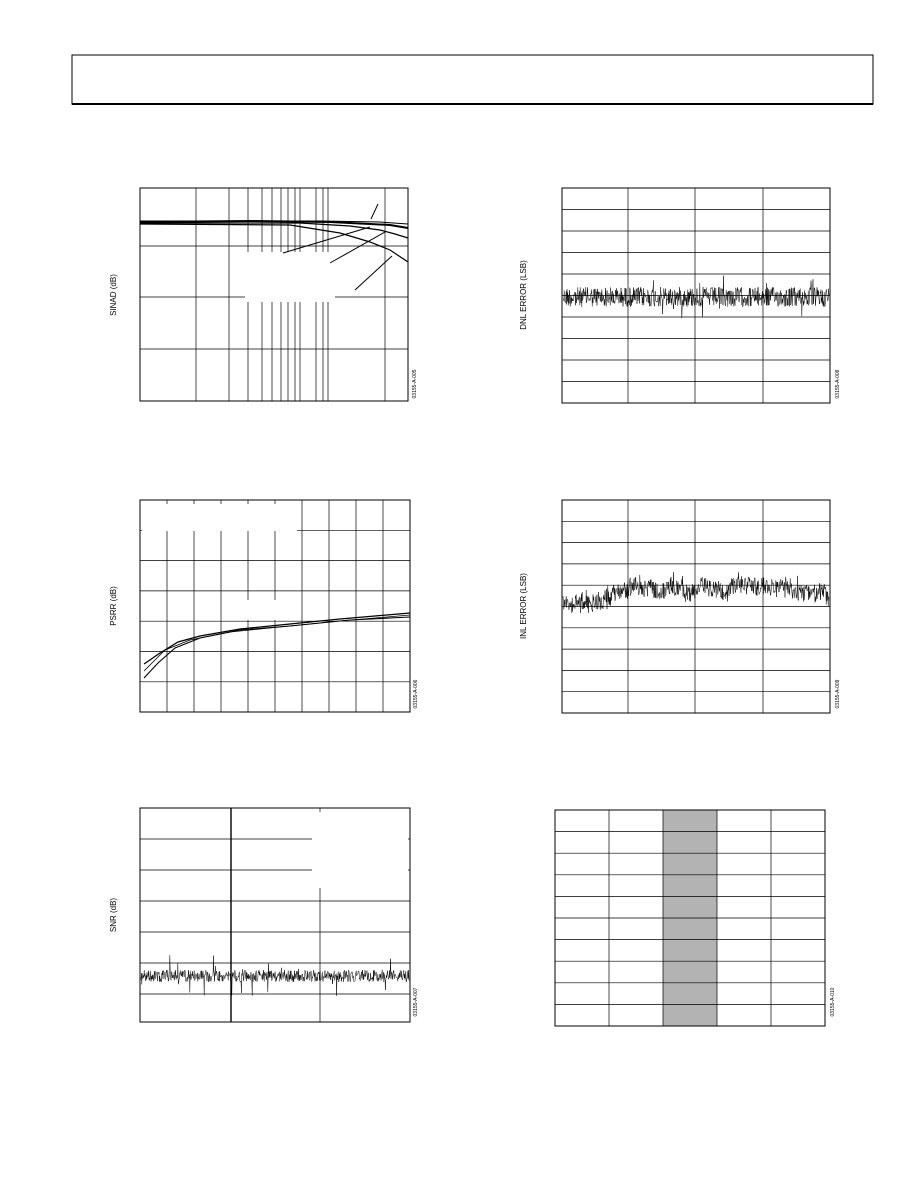 This screenshot has height=1188, width=918. Describe the element at coordinates (833, 1001) in the screenshot. I see `figure-code: 03155-A-010` at that location.